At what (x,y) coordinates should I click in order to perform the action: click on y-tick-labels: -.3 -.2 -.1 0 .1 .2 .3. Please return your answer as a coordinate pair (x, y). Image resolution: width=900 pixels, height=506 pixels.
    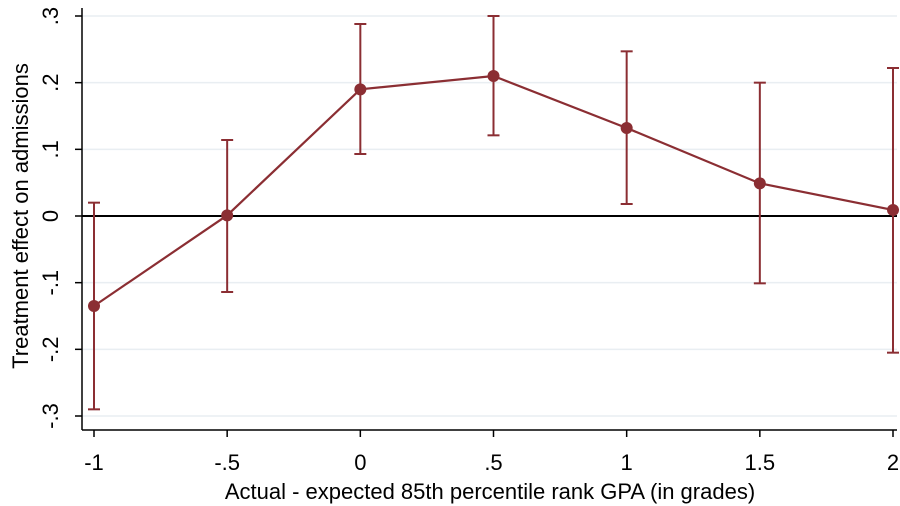
    Looking at the image, I should click on (50, 218).